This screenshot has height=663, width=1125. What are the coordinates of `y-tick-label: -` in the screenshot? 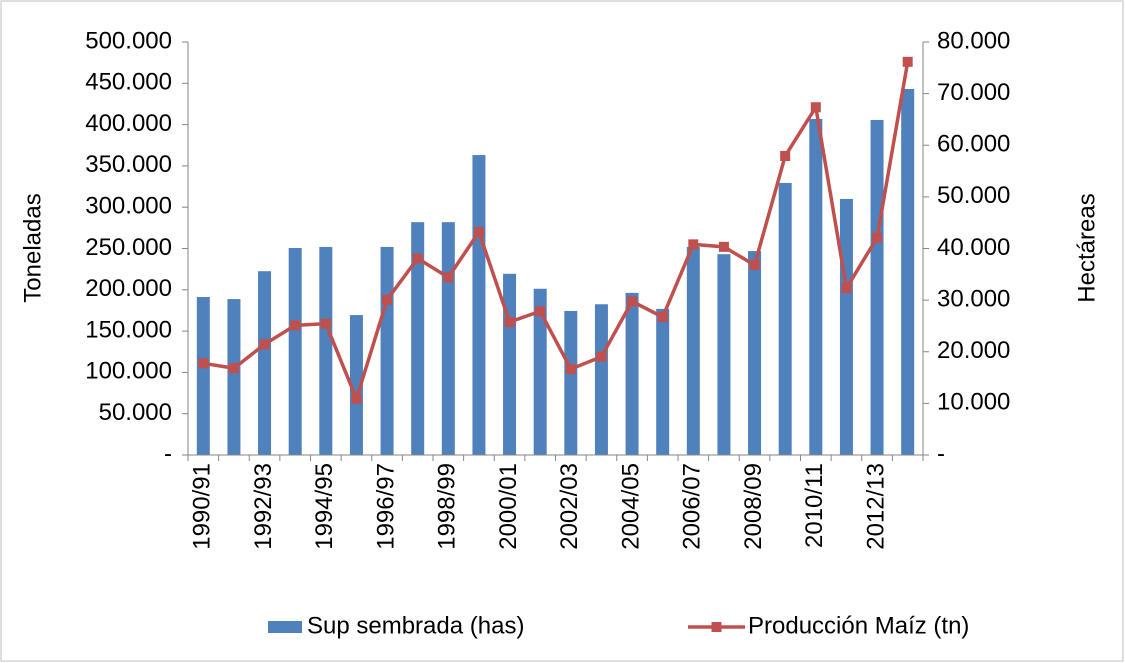 It's located at (168, 453).